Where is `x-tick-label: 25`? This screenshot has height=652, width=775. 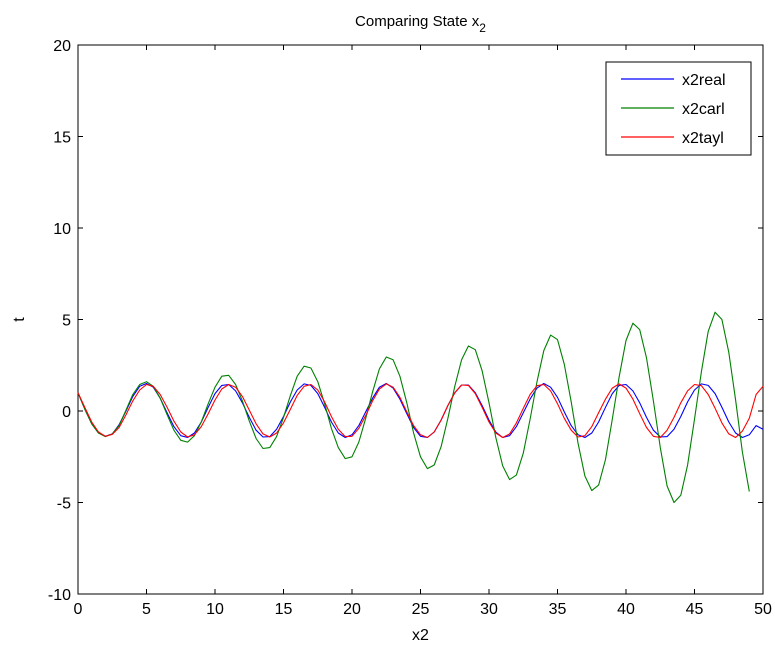 x-tick-label: 25 is located at coordinates (421, 609).